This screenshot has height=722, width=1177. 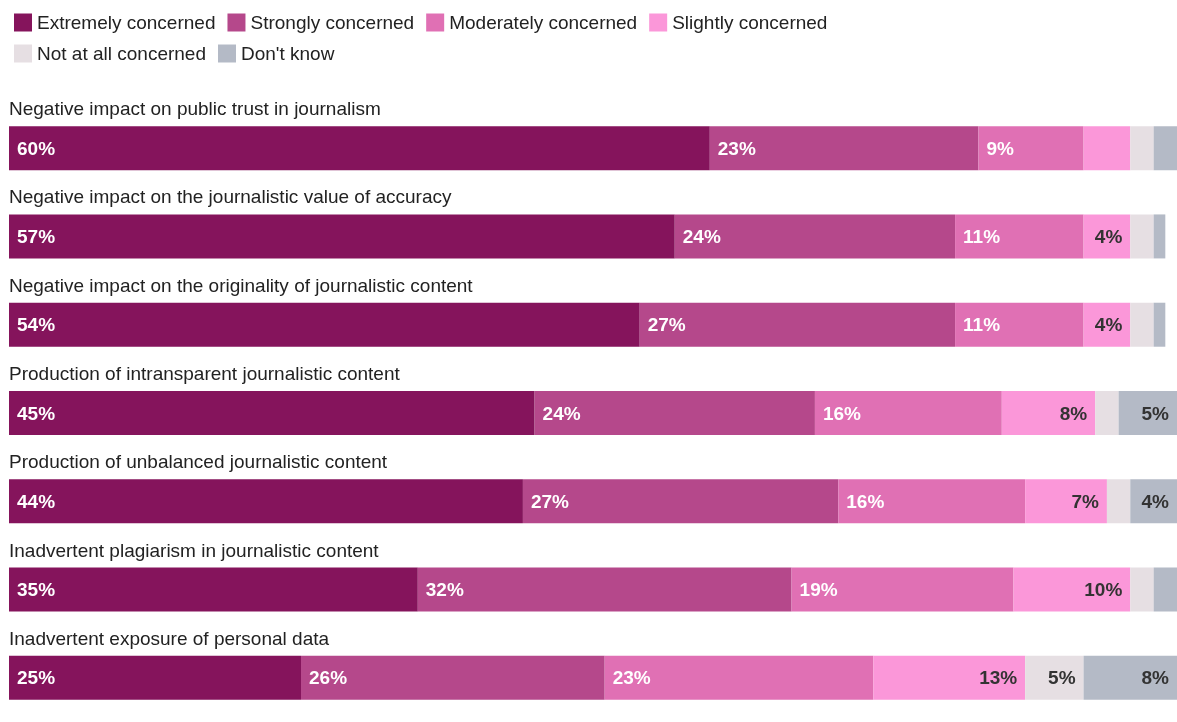 What do you see at coordinates (1000, 148) in the screenshot?
I see `data-label: 9%` at bounding box center [1000, 148].